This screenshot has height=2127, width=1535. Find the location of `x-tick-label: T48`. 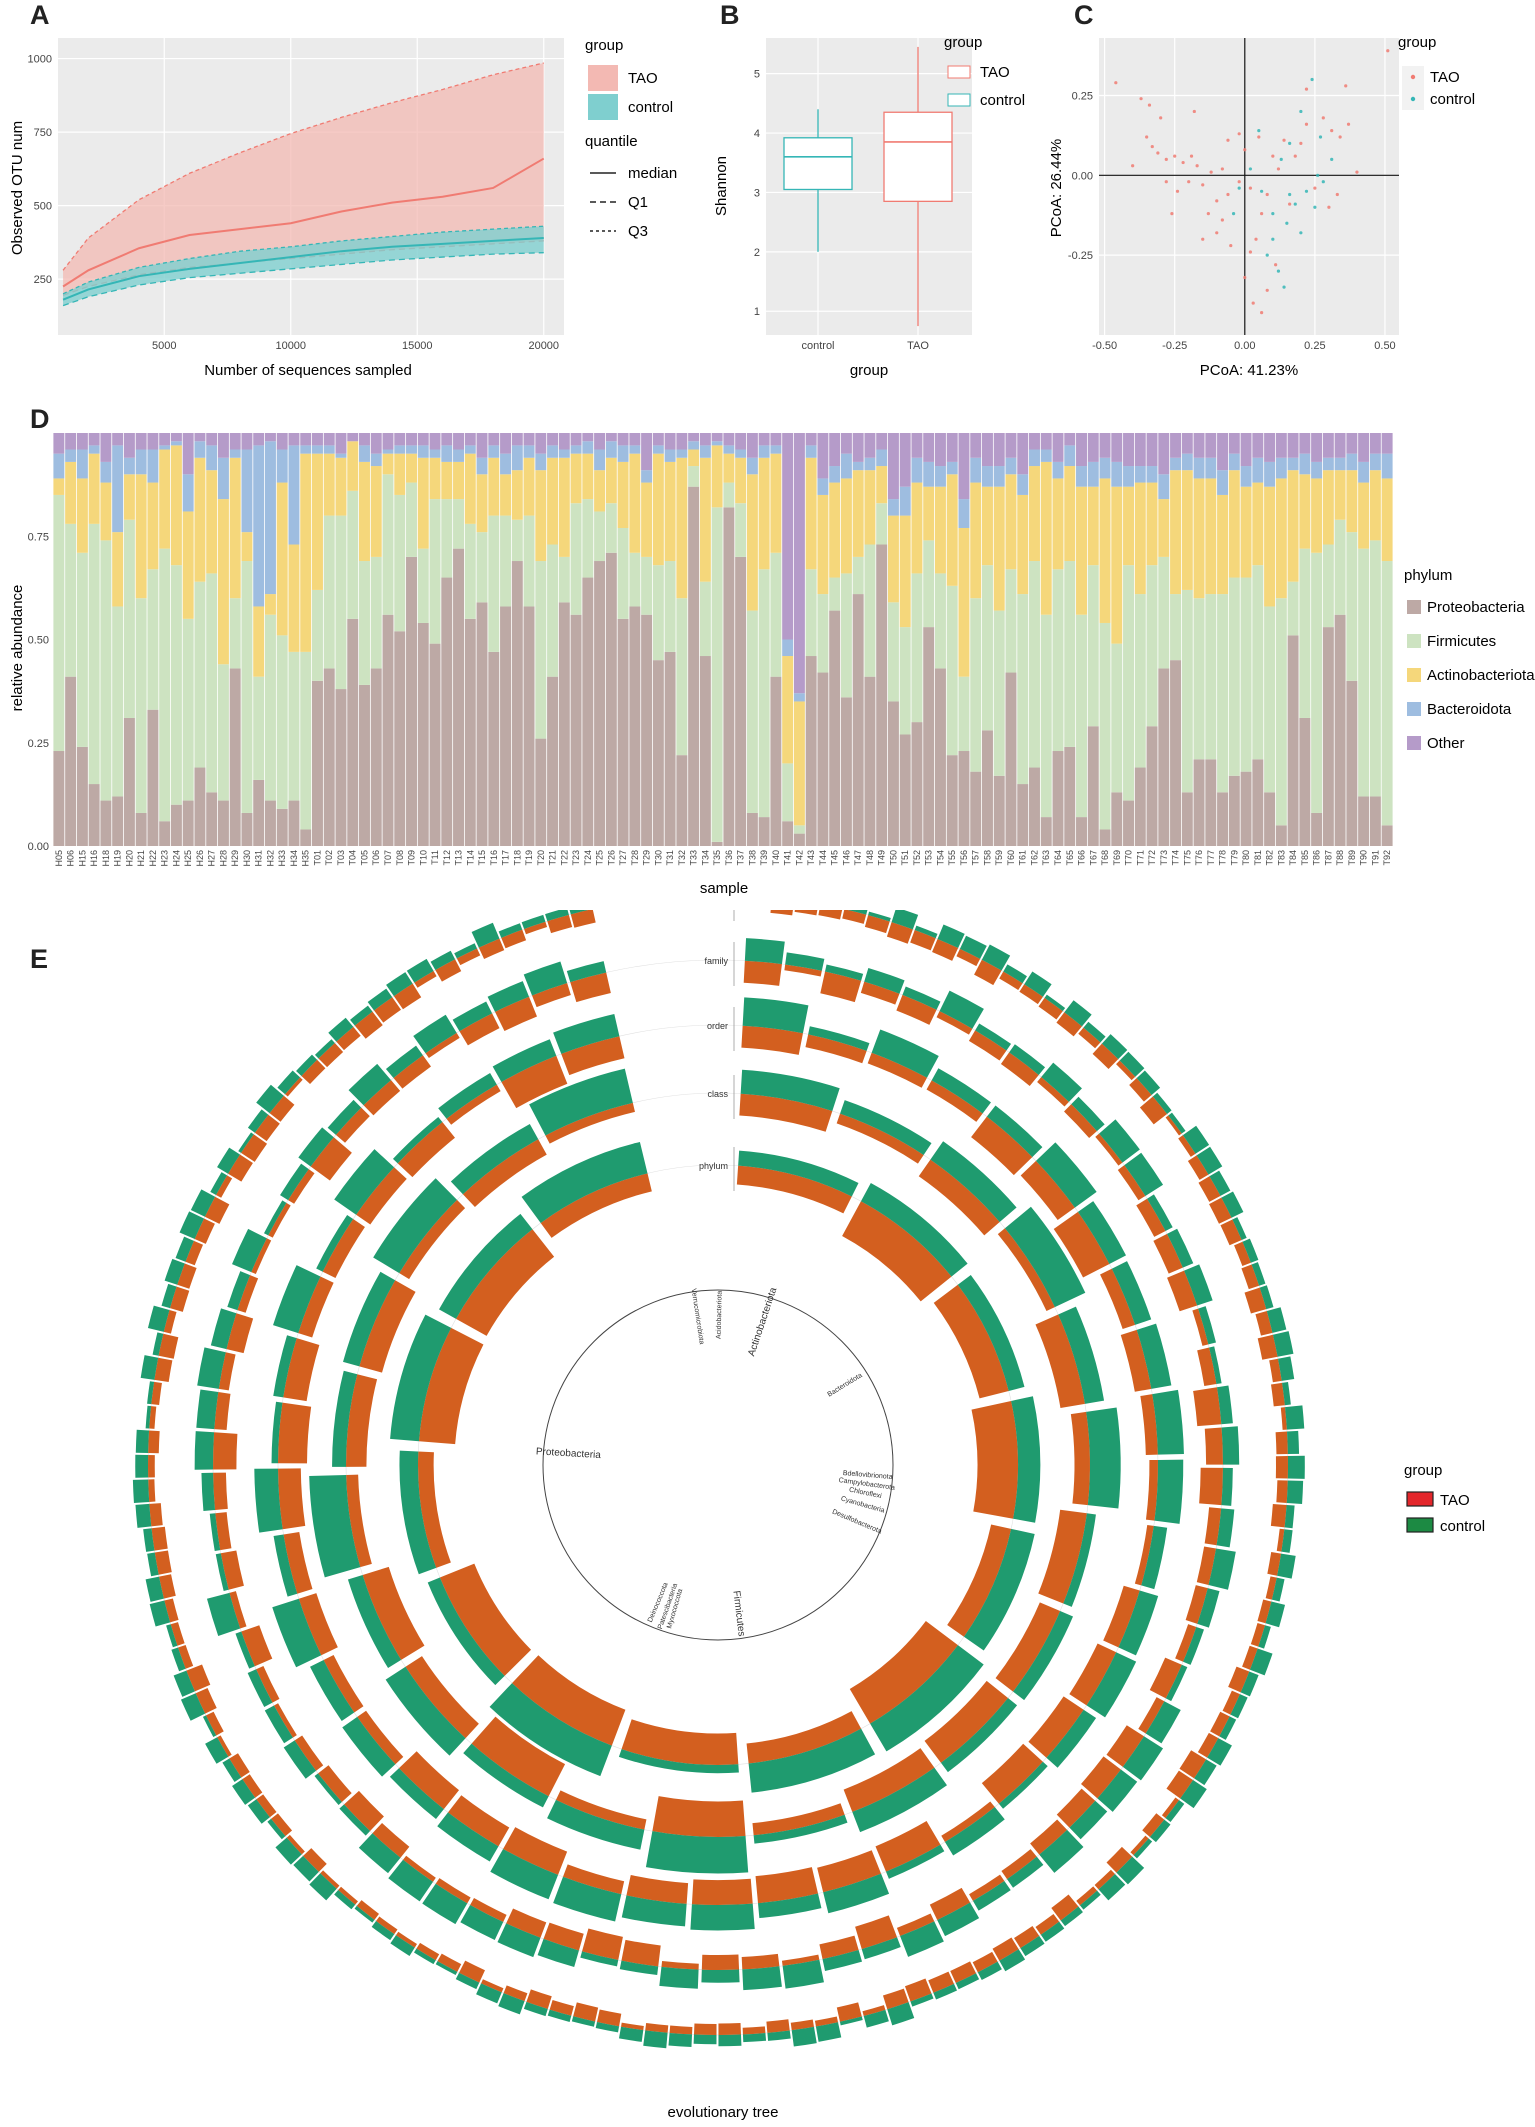

x-tick-label: T48 is located at coordinates (870, 858).